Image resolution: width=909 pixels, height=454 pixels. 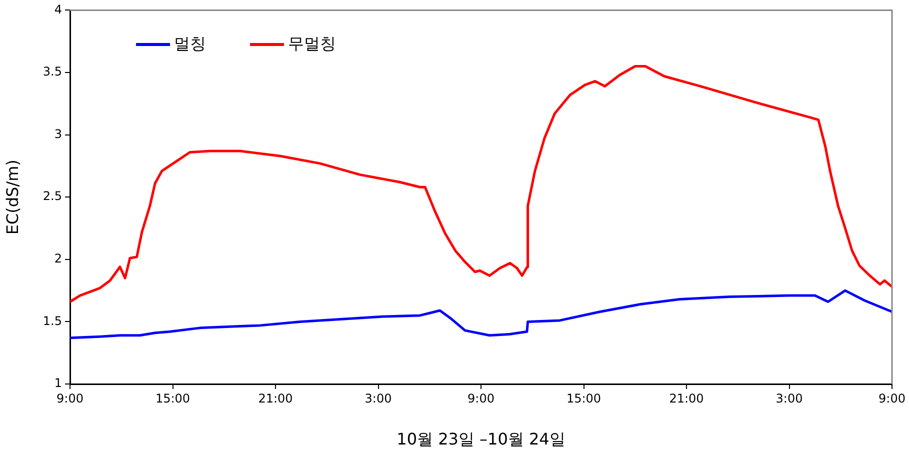 What do you see at coordinates (52, 321) in the screenshot?
I see `y-tick-label: 1.5` at bounding box center [52, 321].